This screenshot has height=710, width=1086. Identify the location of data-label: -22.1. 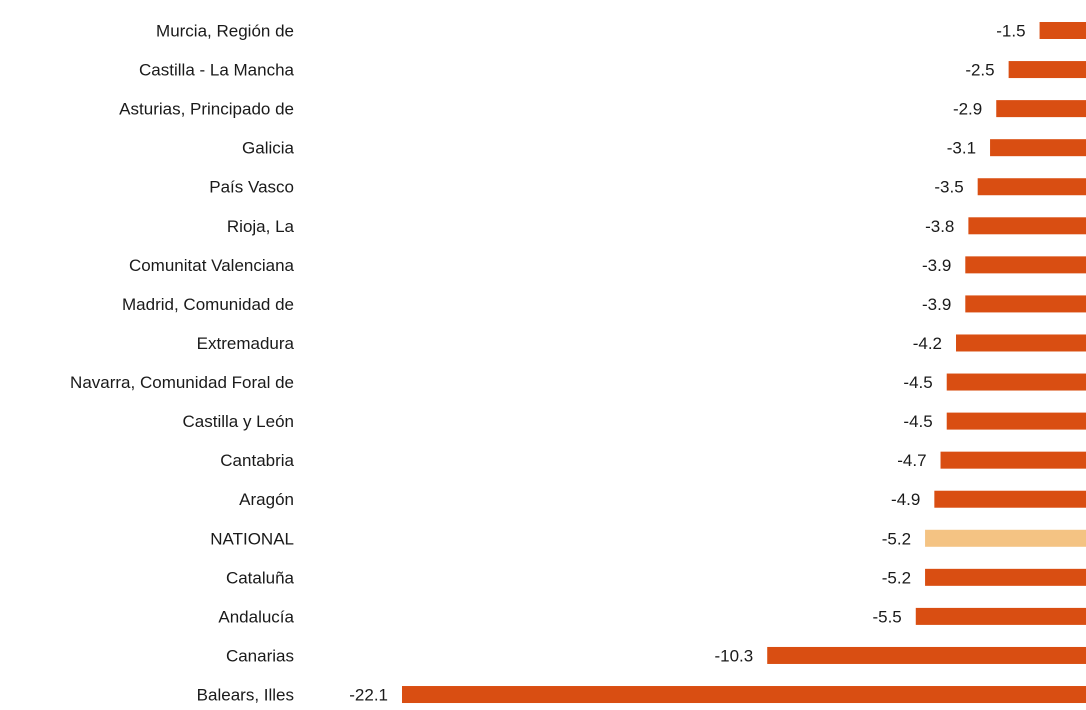
(368, 695).